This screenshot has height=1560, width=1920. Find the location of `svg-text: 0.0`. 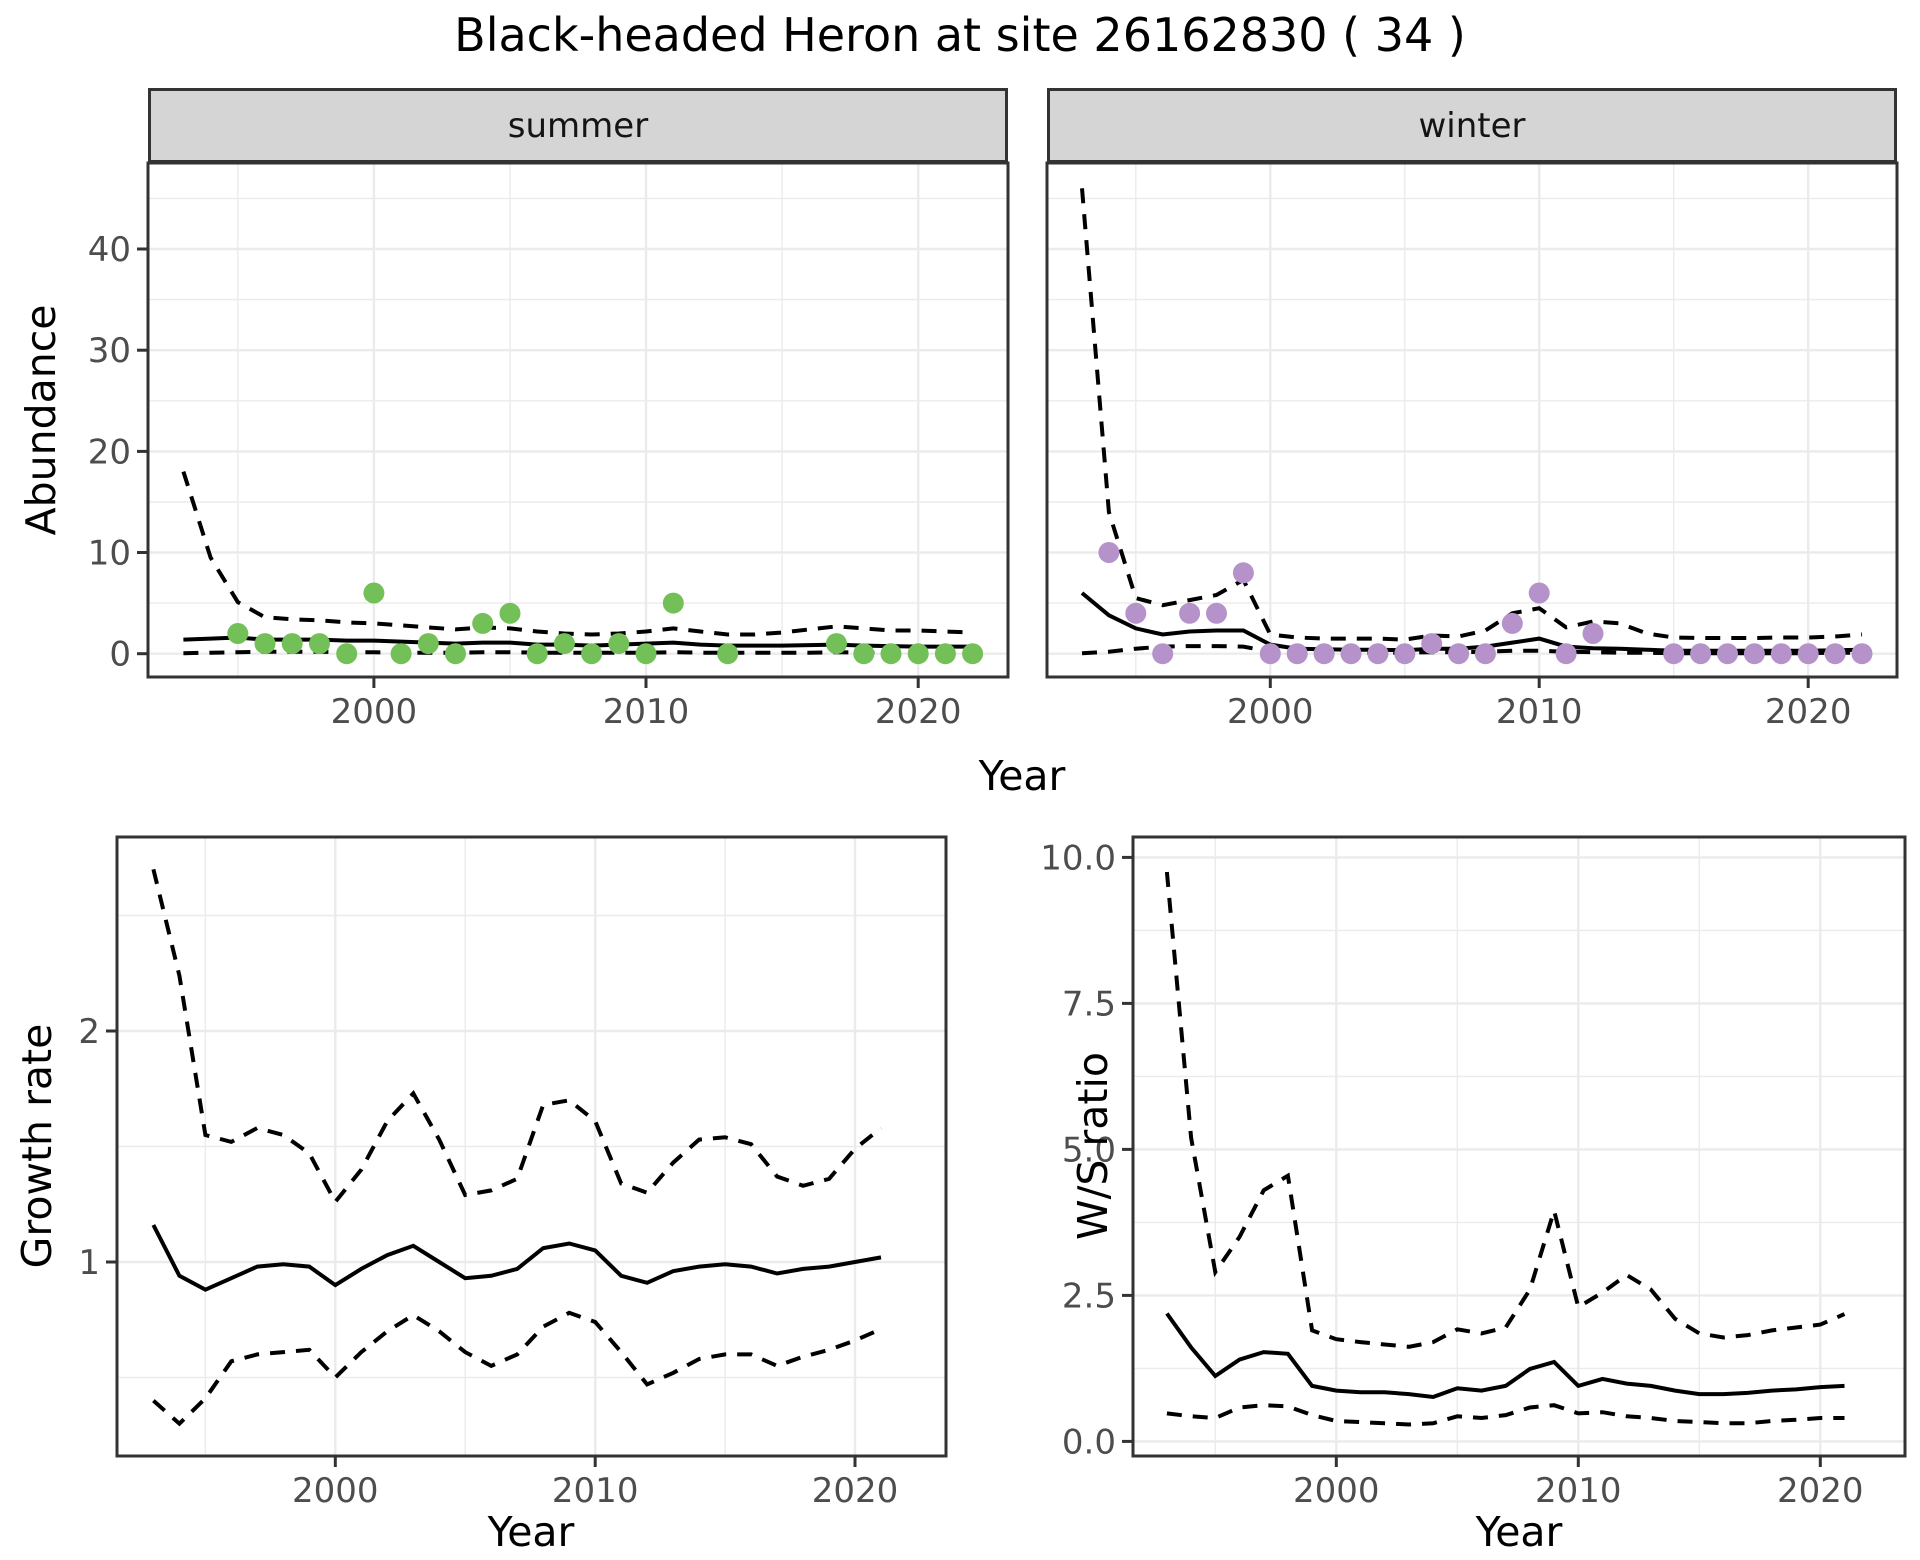

svg-text: 0.0 is located at coordinates (1089, 1442).